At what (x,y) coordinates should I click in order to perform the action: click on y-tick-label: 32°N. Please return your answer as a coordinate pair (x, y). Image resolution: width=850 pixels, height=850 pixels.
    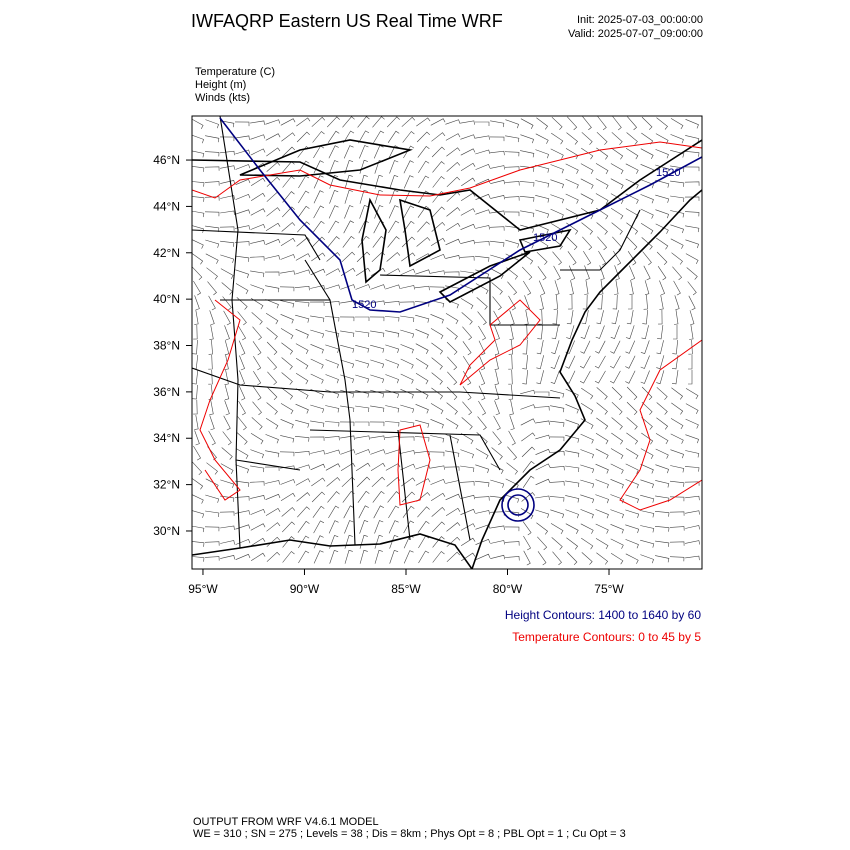
    Looking at the image, I should click on (166, 485).